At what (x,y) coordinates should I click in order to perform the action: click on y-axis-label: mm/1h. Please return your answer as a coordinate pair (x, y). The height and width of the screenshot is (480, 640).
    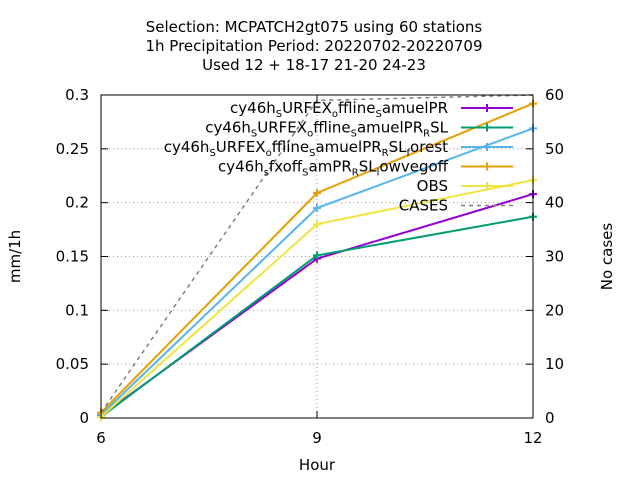
    Looking at the image, I should click on (15, 256).